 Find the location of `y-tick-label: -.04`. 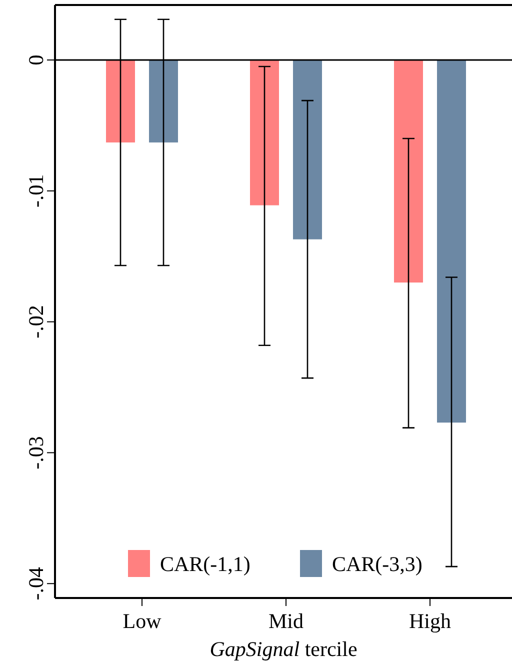

y-tick-label: -.04 is located at coordinates (36, 583).